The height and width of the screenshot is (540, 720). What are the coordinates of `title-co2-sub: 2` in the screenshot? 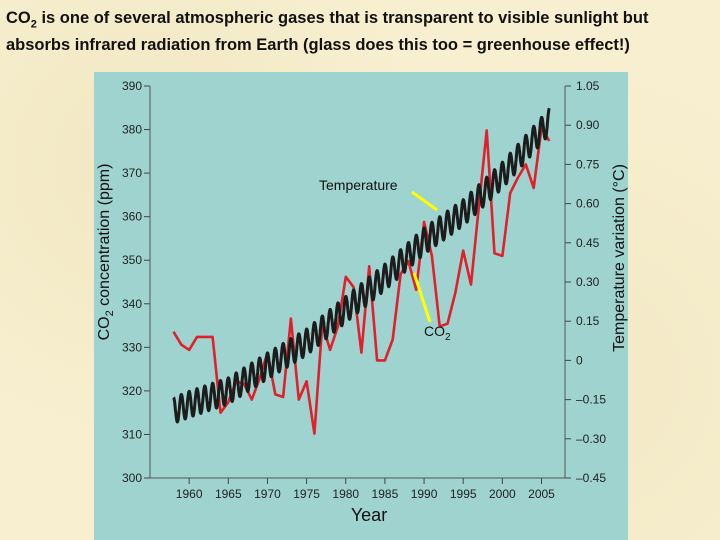 It's located at (33, 24).